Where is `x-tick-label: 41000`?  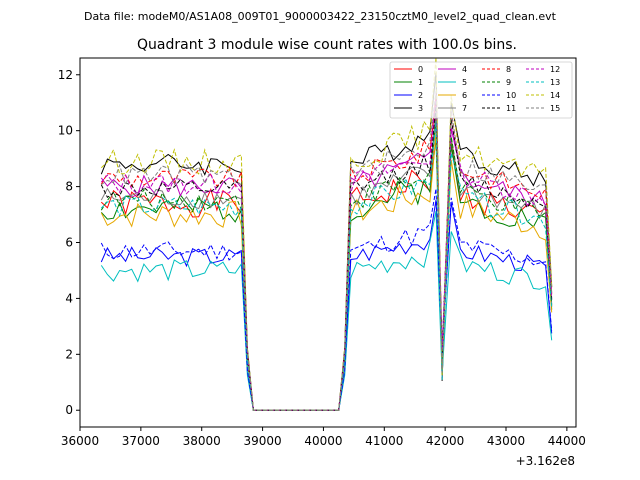 x-tick-label: 41000 is located at coordinates (384, 441).